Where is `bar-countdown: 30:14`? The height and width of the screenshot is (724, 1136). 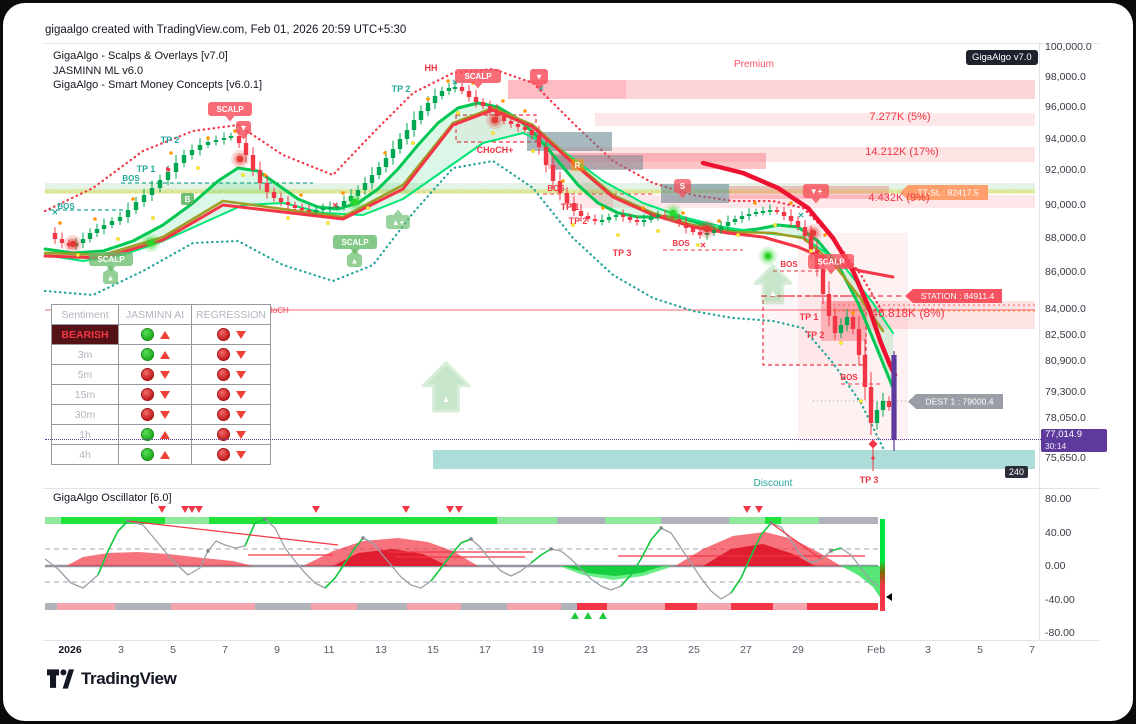
bar-countdown: 30:14 is located at coordinates (1056, 445).